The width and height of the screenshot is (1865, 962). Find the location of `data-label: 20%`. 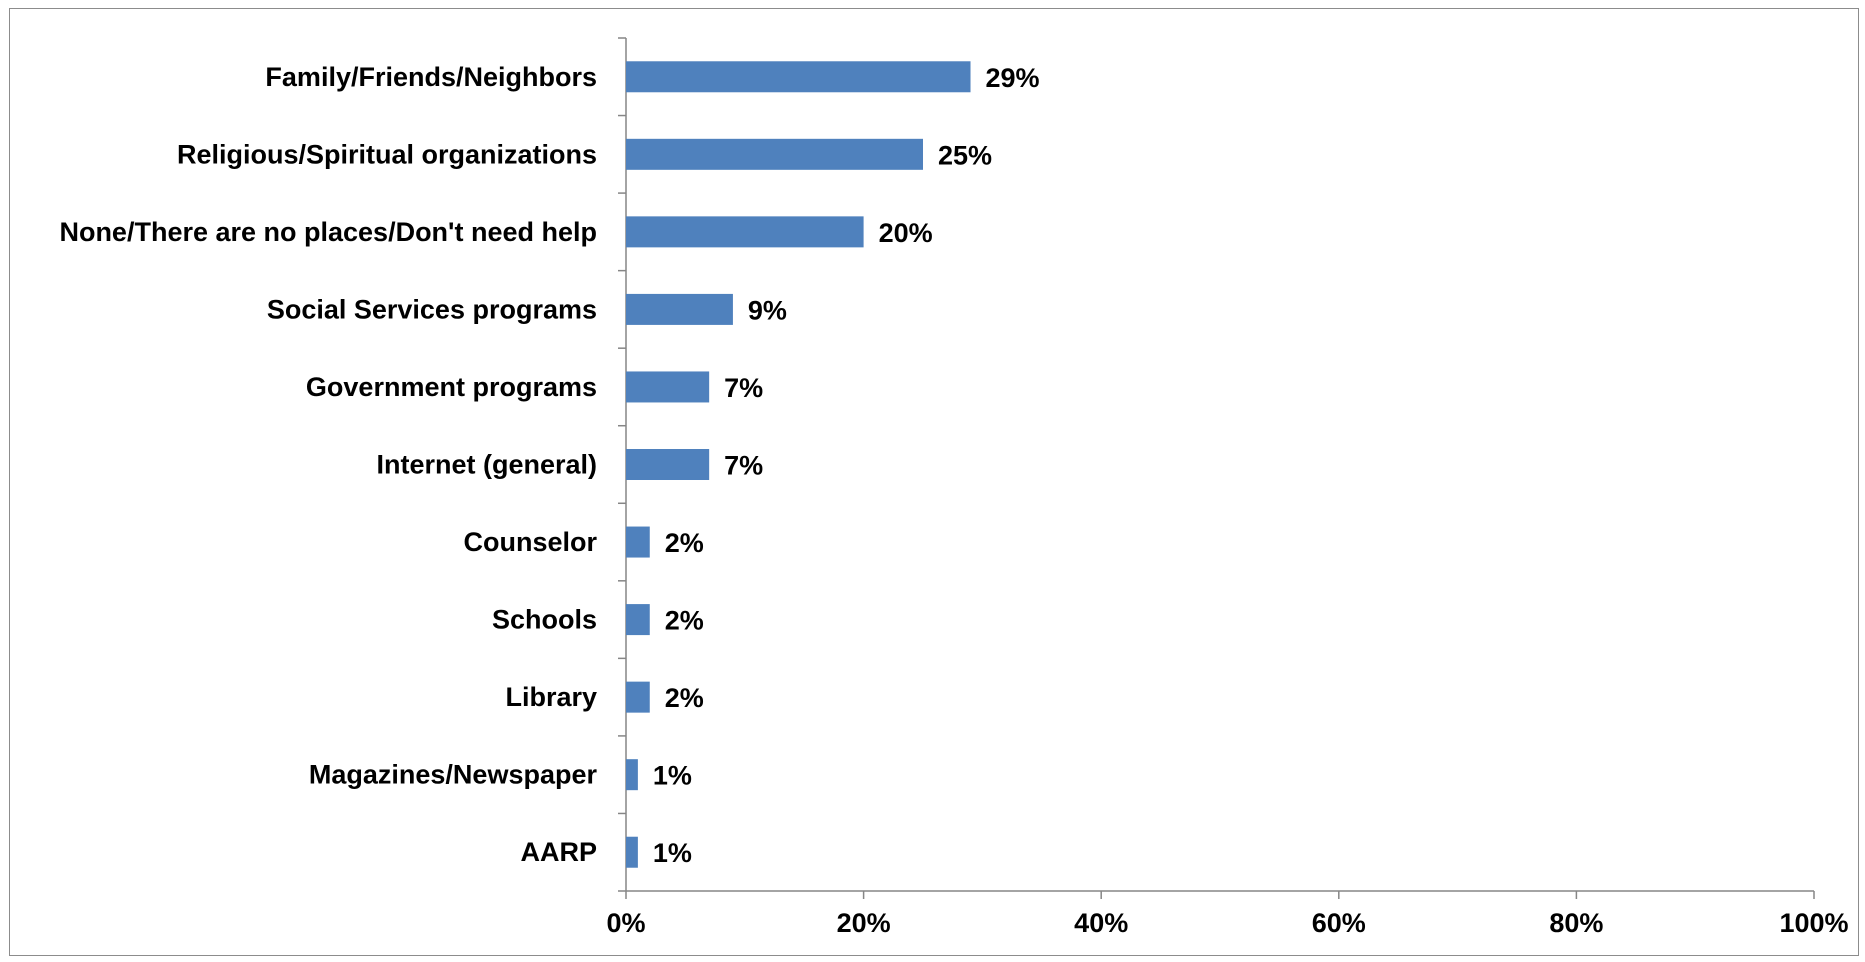

data-label: 20% is located at coordinates (906, 233).